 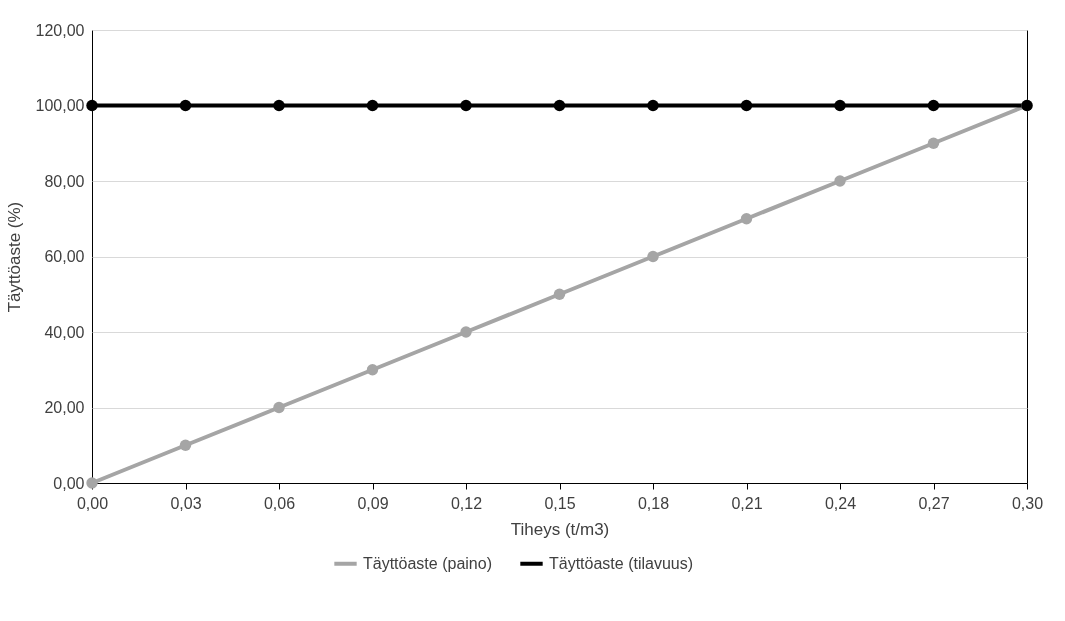 I want to click on x-tick-label: 0,24, so click(x=840, y=503).